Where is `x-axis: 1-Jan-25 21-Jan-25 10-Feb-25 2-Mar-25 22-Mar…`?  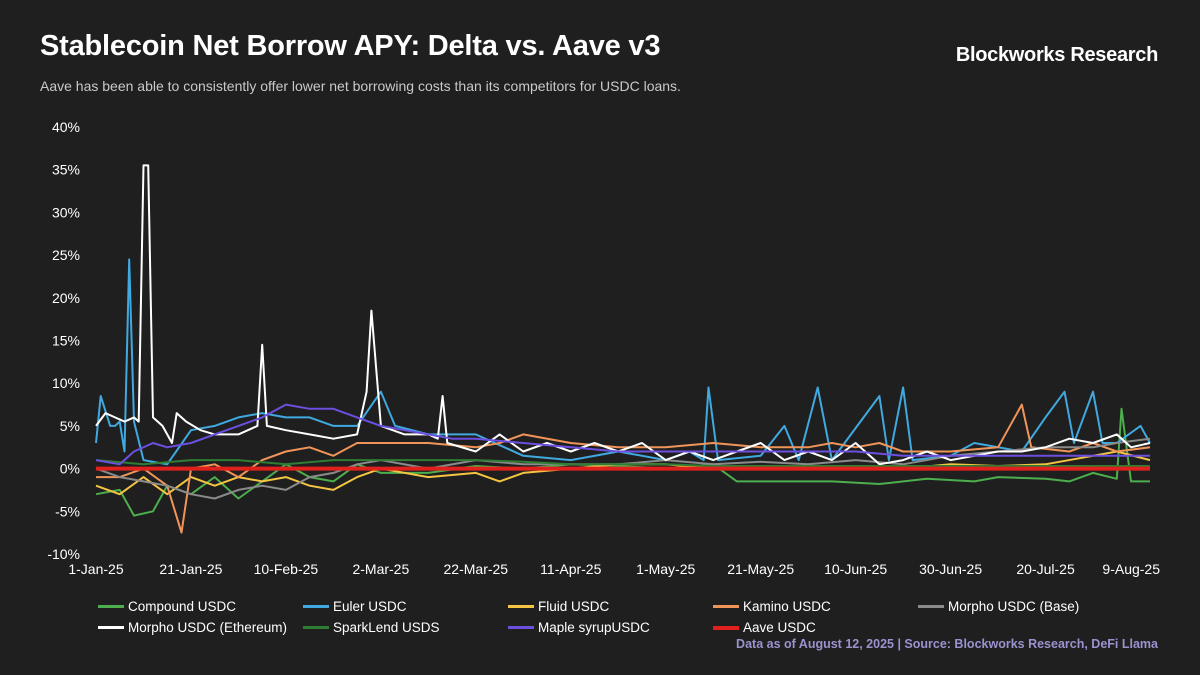
x-axis: 1-Jan-25 21-Jan-25 10-Feb-25 2-Mar-25 22-Mar… is located at coordinates (614, 569).